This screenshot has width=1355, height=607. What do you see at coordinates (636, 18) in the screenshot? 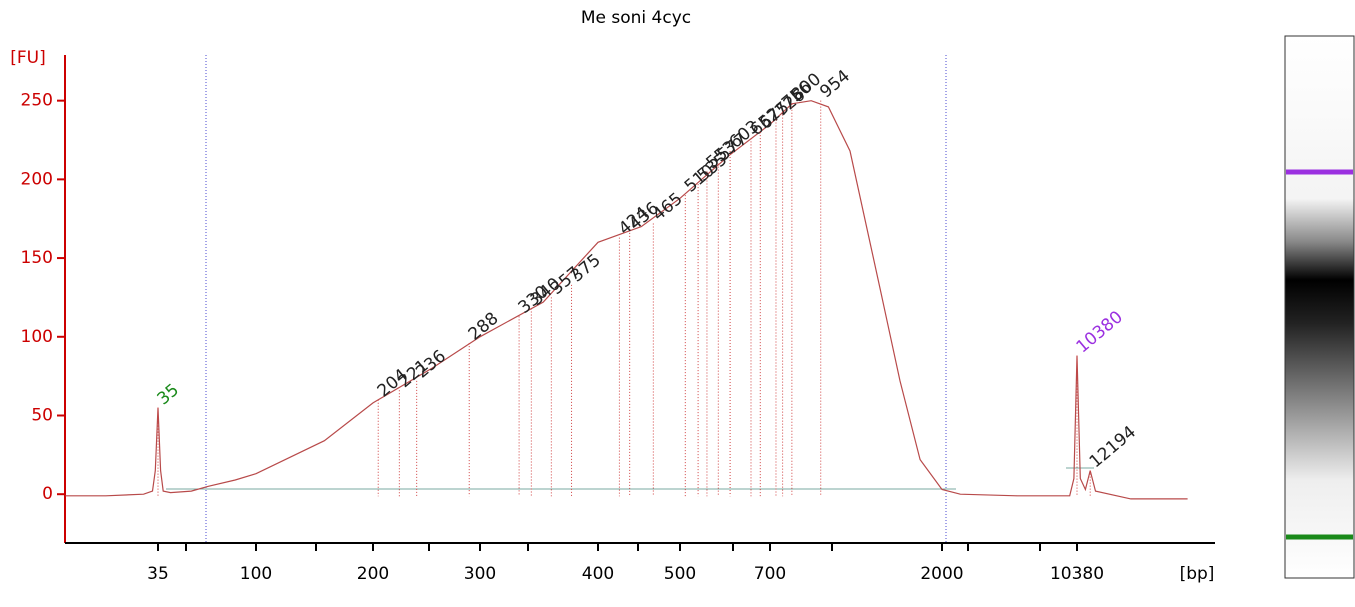
I see `chart-title: Me soni 4cyc` at bounding box center [636, 18].